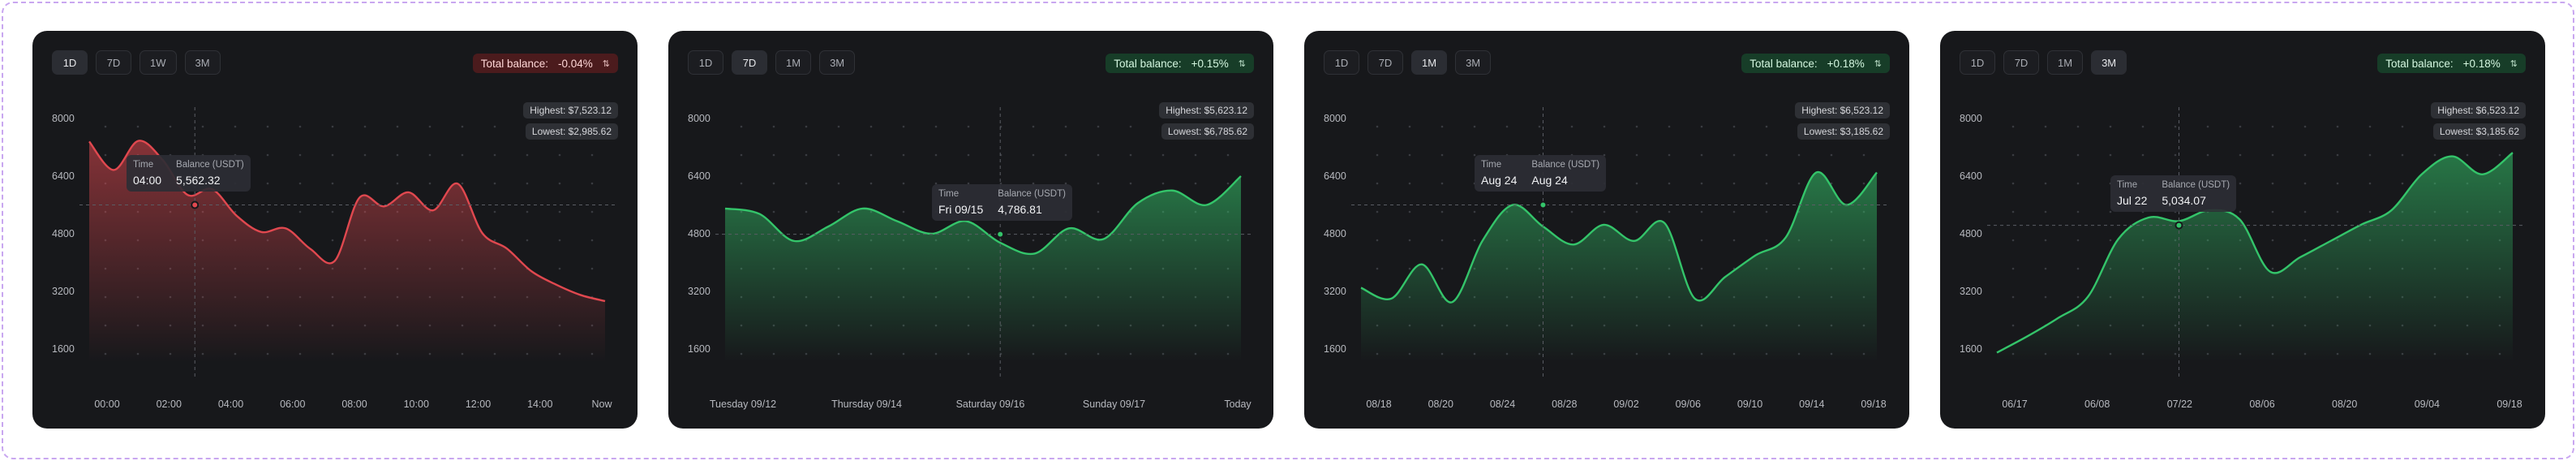 The height and width of the screenshot is (461, 2576). What do you see at coordinates (2044, 63) in the screenshot?
I see `timeframe-tabs: 1D 7D 1M 3M` at bounding box center [2044, 63].